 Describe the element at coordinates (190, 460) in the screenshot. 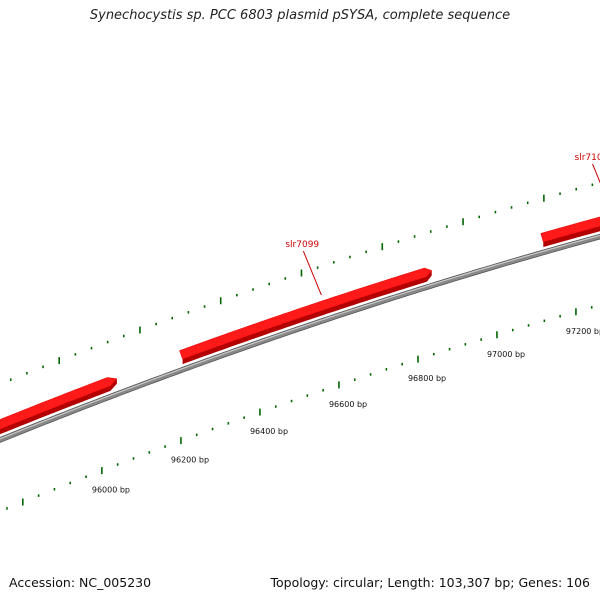

I see `scale-tick-label: 96200 bp` at that location.